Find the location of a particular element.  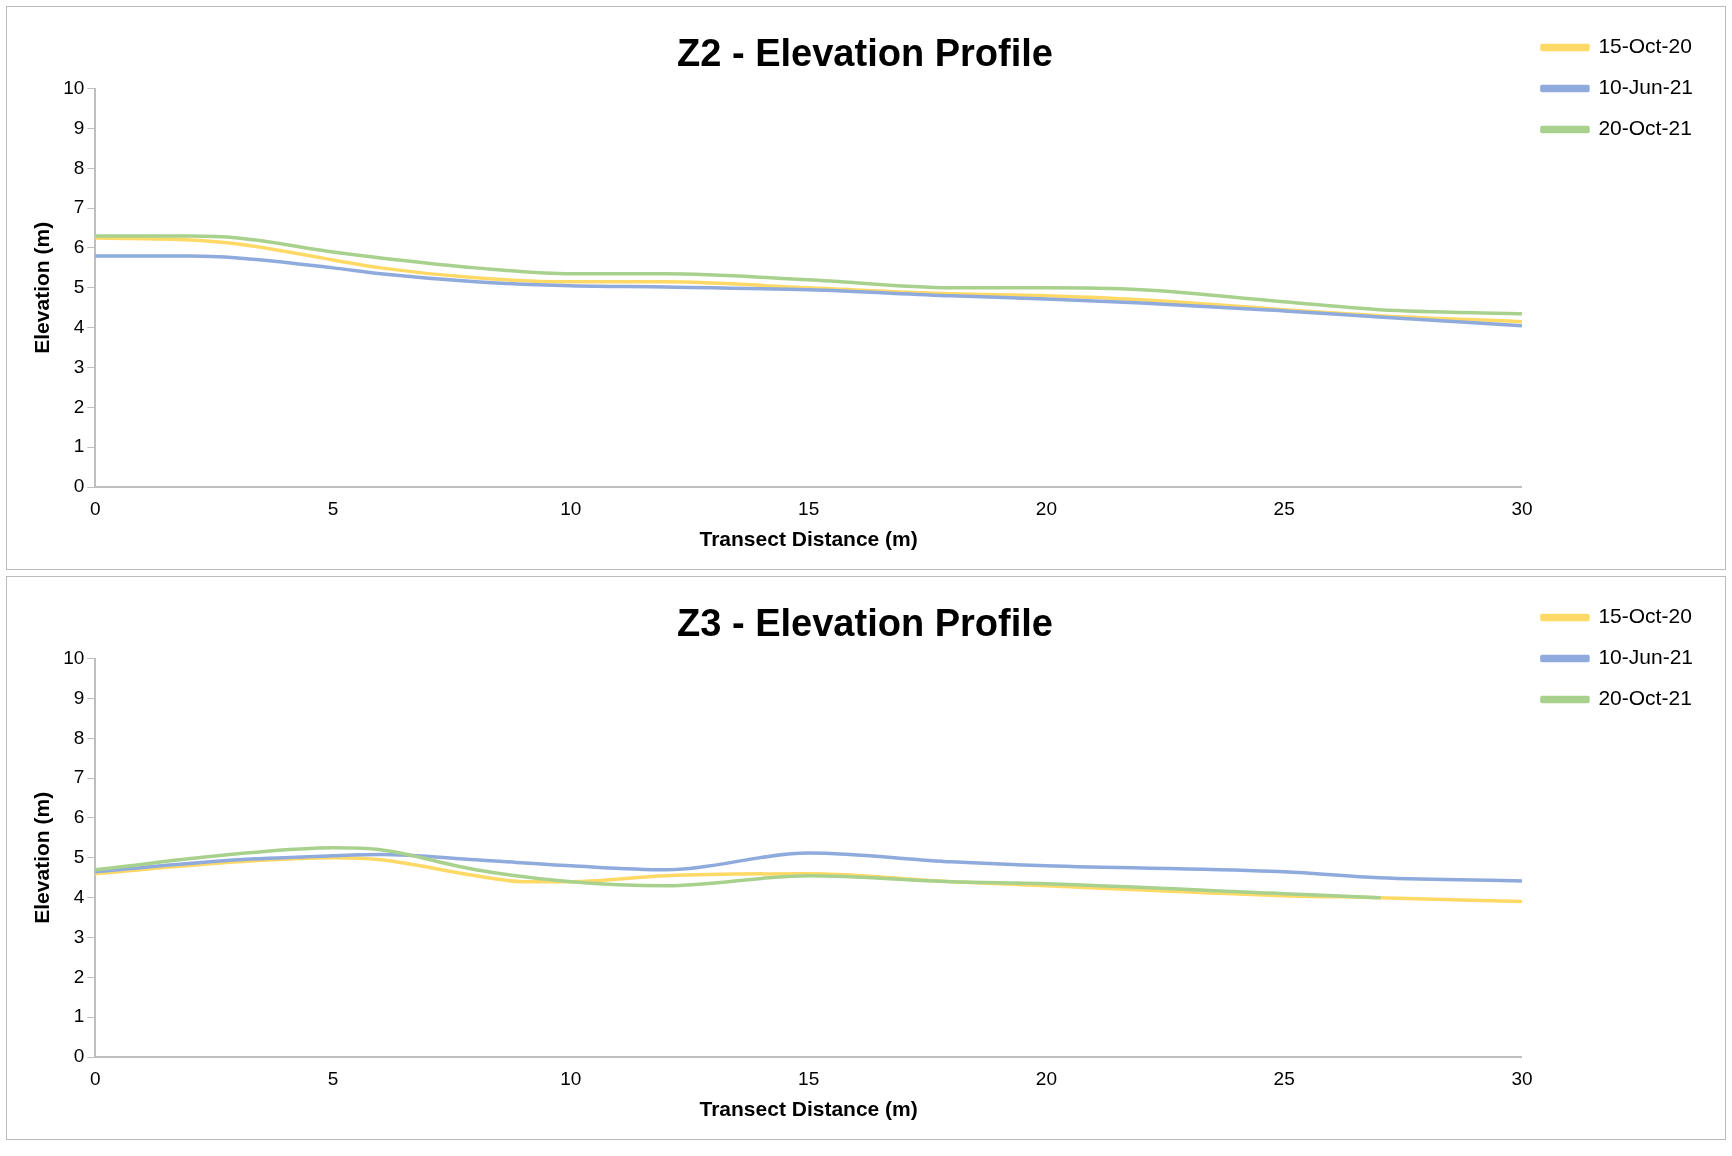

chart-title: Z3 - Elevation Profile is located at coordinates (865, 623).